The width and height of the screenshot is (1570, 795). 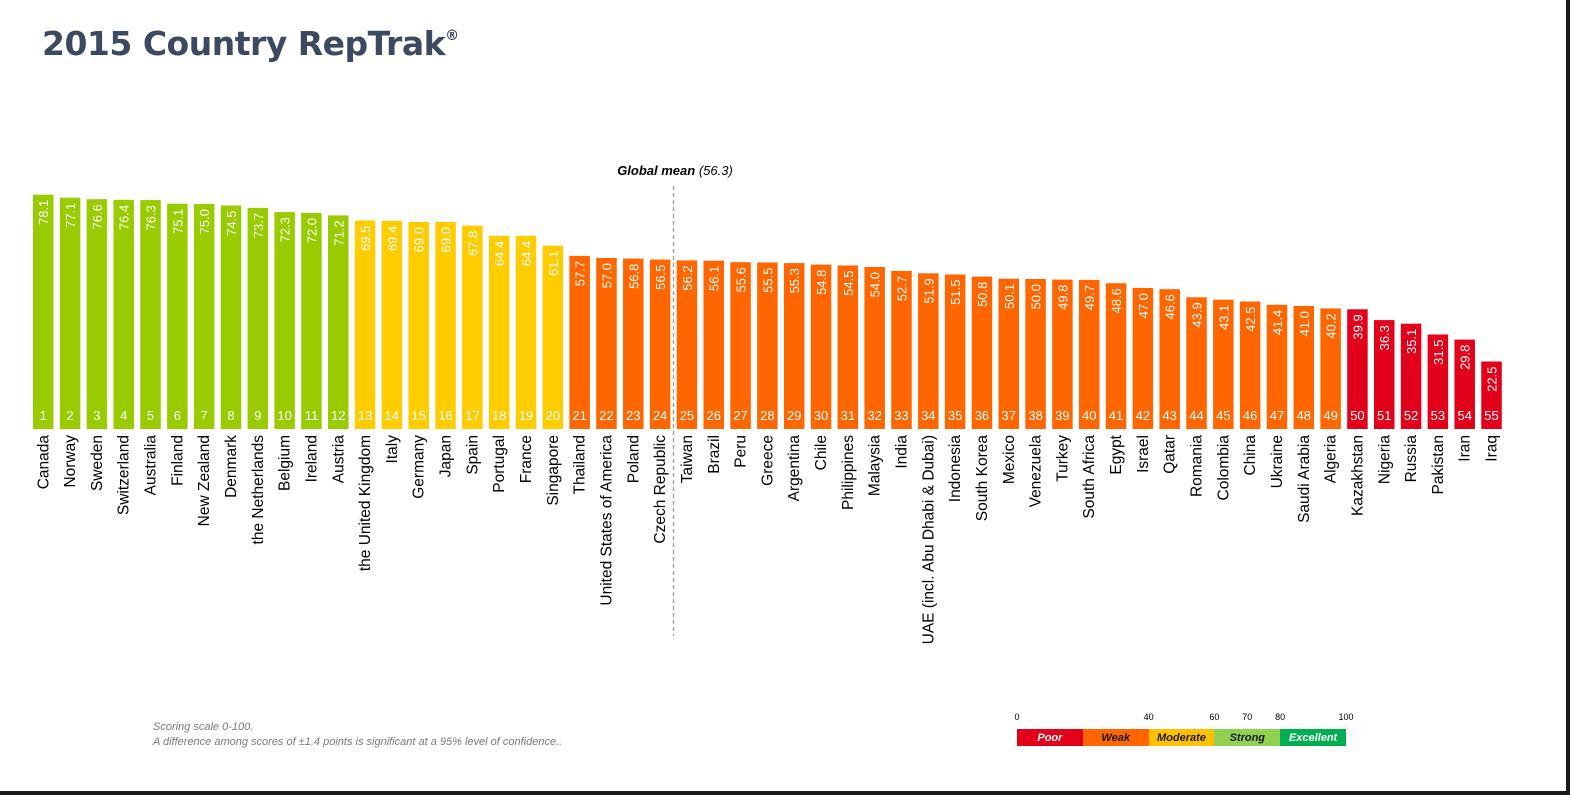 What do you see at coordinates (901, 452) in the screenshot?
I see `category-label-33: India` at bounding box center [901, 452].